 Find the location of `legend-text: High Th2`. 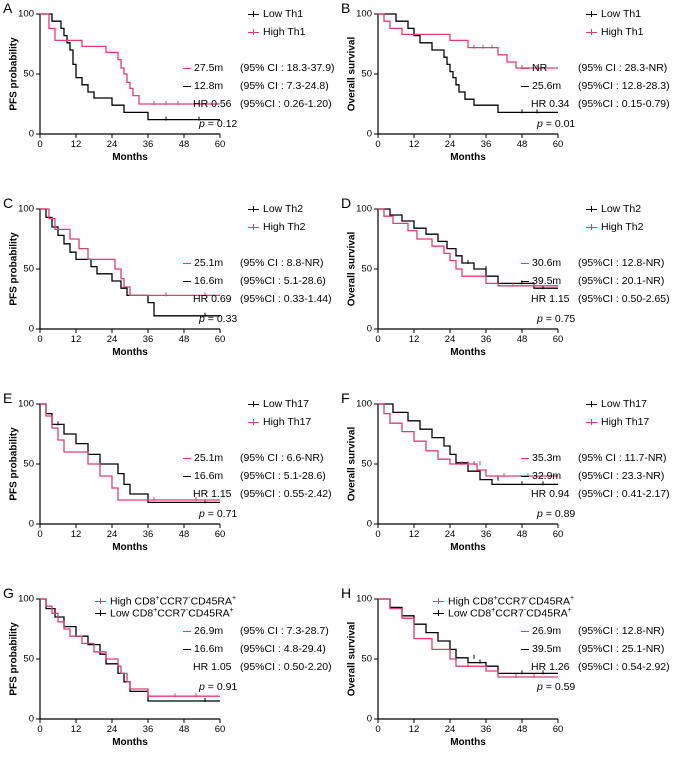

legend-text: High Th2 is located at coordinates (622, 227).